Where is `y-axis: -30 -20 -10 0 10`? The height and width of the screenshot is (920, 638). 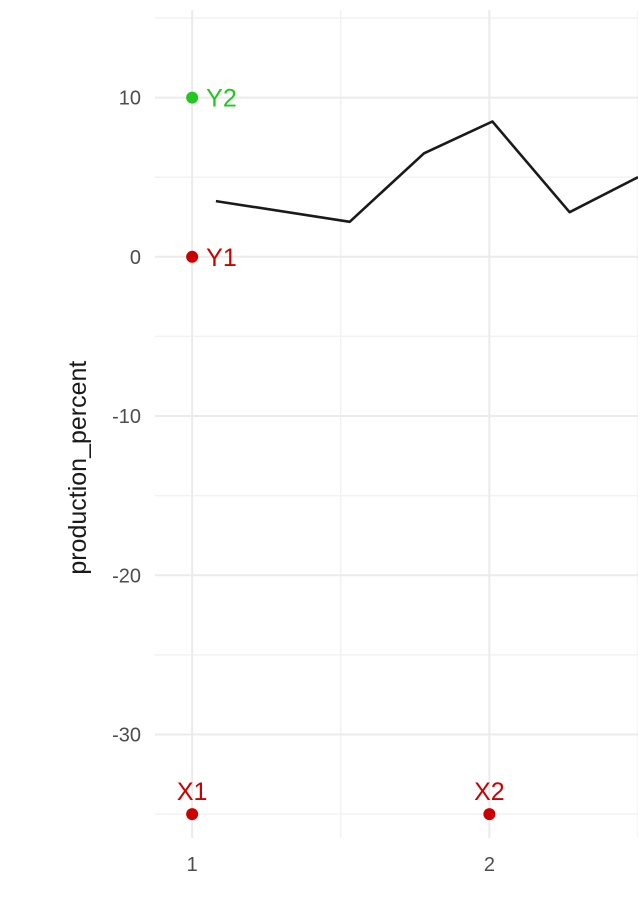
y-axis: -30 -20 -10 0 10 is located at coordinates (126, 417).